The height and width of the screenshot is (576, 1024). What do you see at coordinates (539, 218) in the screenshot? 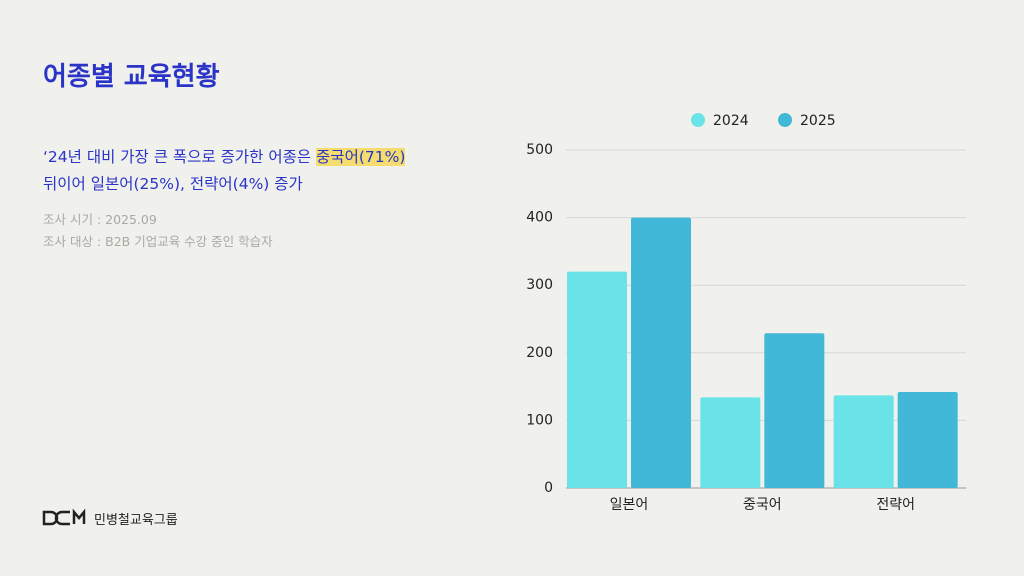
I see `y-tick-label: 400` at bounding box center [539, 218].